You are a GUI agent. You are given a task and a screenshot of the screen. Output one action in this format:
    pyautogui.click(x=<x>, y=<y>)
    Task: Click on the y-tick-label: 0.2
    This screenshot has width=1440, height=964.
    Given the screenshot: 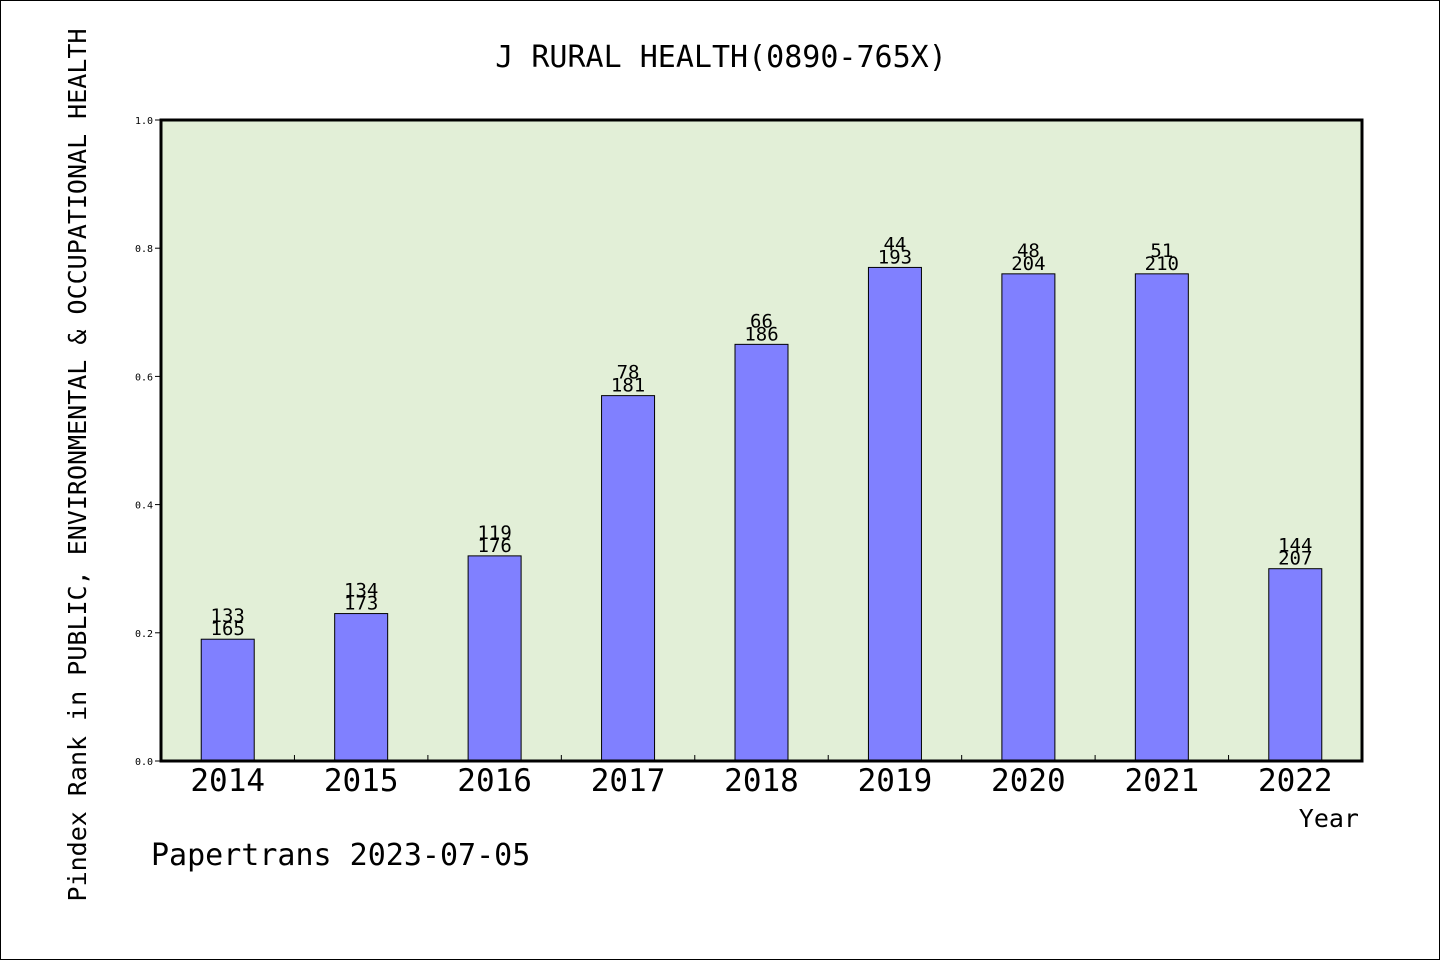 What is the action you would take?
    pyautogui.click(x=144, y=634)
    